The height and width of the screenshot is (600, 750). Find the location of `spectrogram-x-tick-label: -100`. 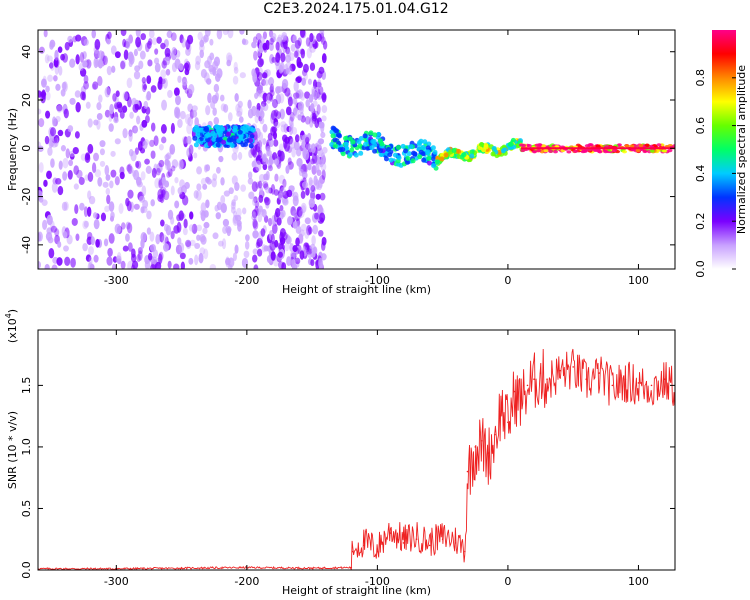

spectrogram-x-tick-label: -100 is located at coordinates (377, 280).